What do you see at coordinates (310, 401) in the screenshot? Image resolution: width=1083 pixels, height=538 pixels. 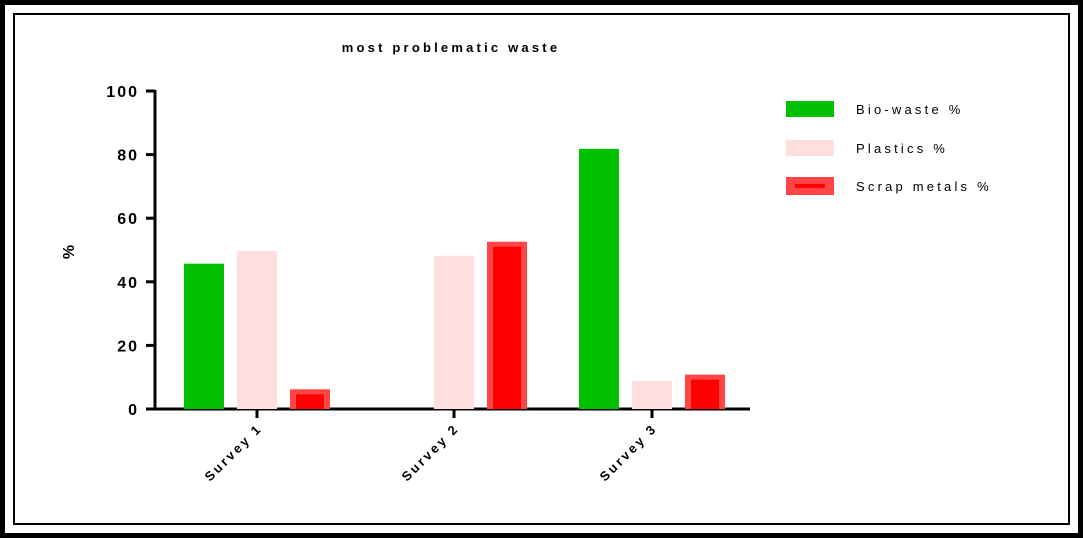 I see `bar-scrap-metals-1-core` at bounding box center [310, 401].